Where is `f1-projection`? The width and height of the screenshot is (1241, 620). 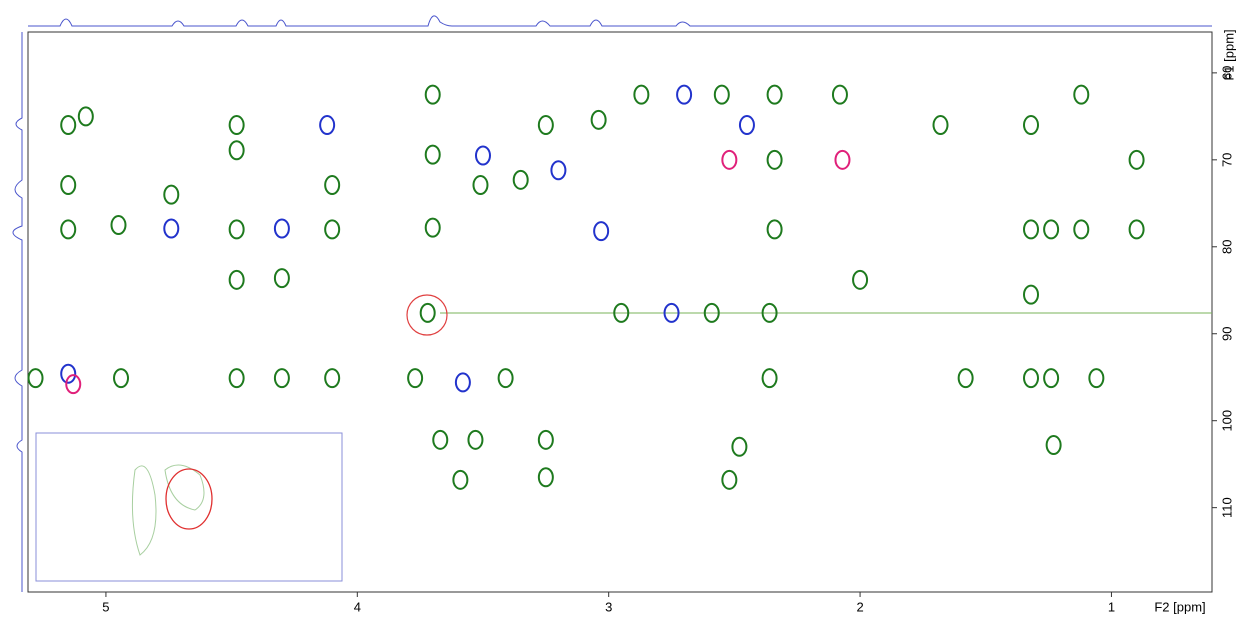 f1-projection is located at coordinates (17, 312).